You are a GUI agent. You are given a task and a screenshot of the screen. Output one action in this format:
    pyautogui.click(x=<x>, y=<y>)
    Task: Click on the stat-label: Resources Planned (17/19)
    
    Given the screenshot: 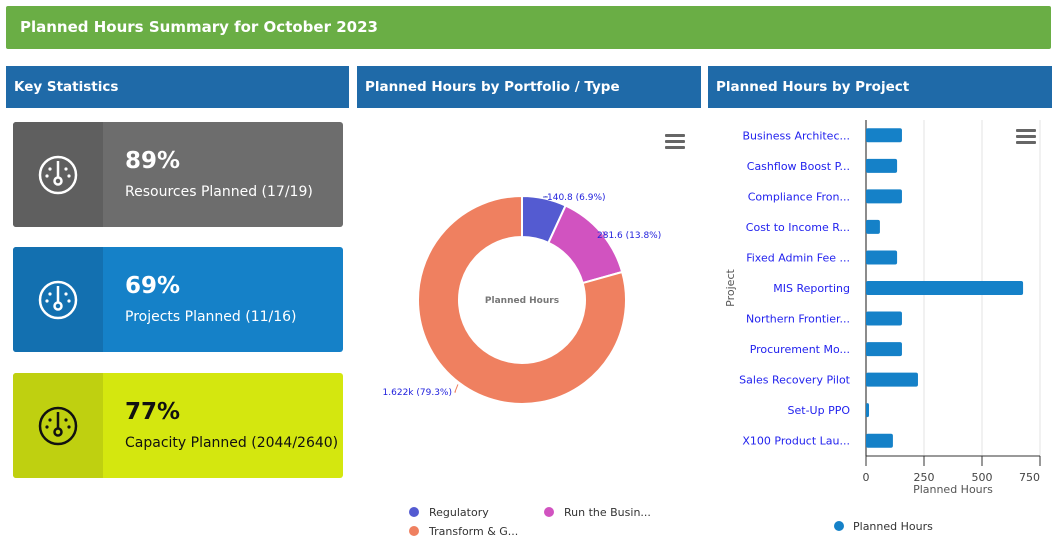 What is the action you would take?
    pyautogui.click(x=219, y=192)
    